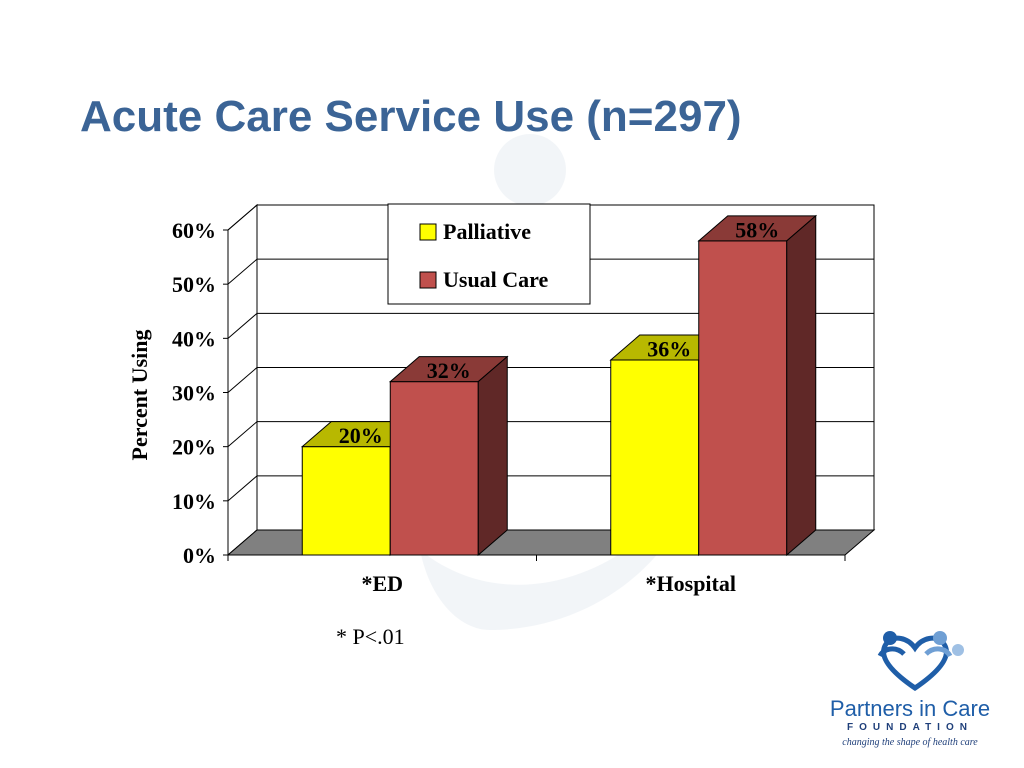 This screenshot has width=1024, height=768. I want to click on y-tick-label: 30%, so click(194, 393).